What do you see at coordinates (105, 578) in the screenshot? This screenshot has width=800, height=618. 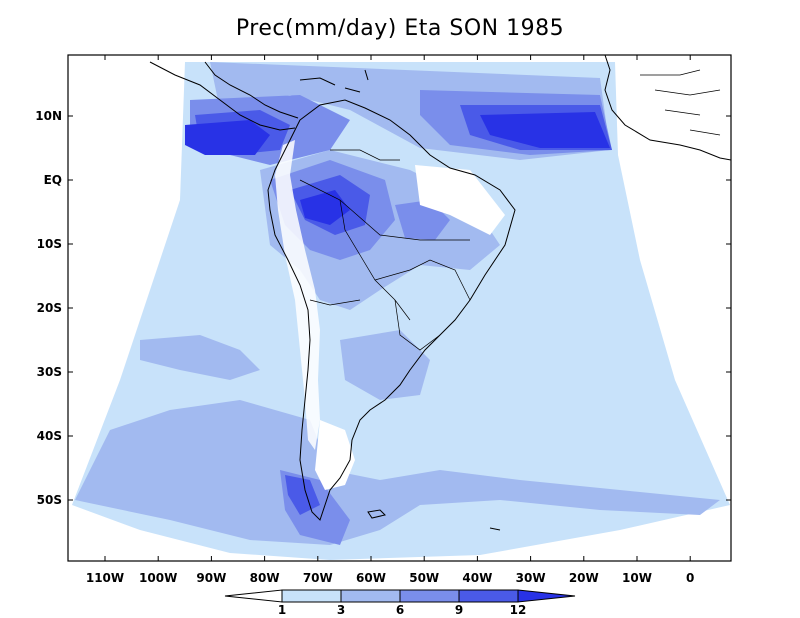 I see `lon-tick-label: 110W` at bounding box center [105, 578].